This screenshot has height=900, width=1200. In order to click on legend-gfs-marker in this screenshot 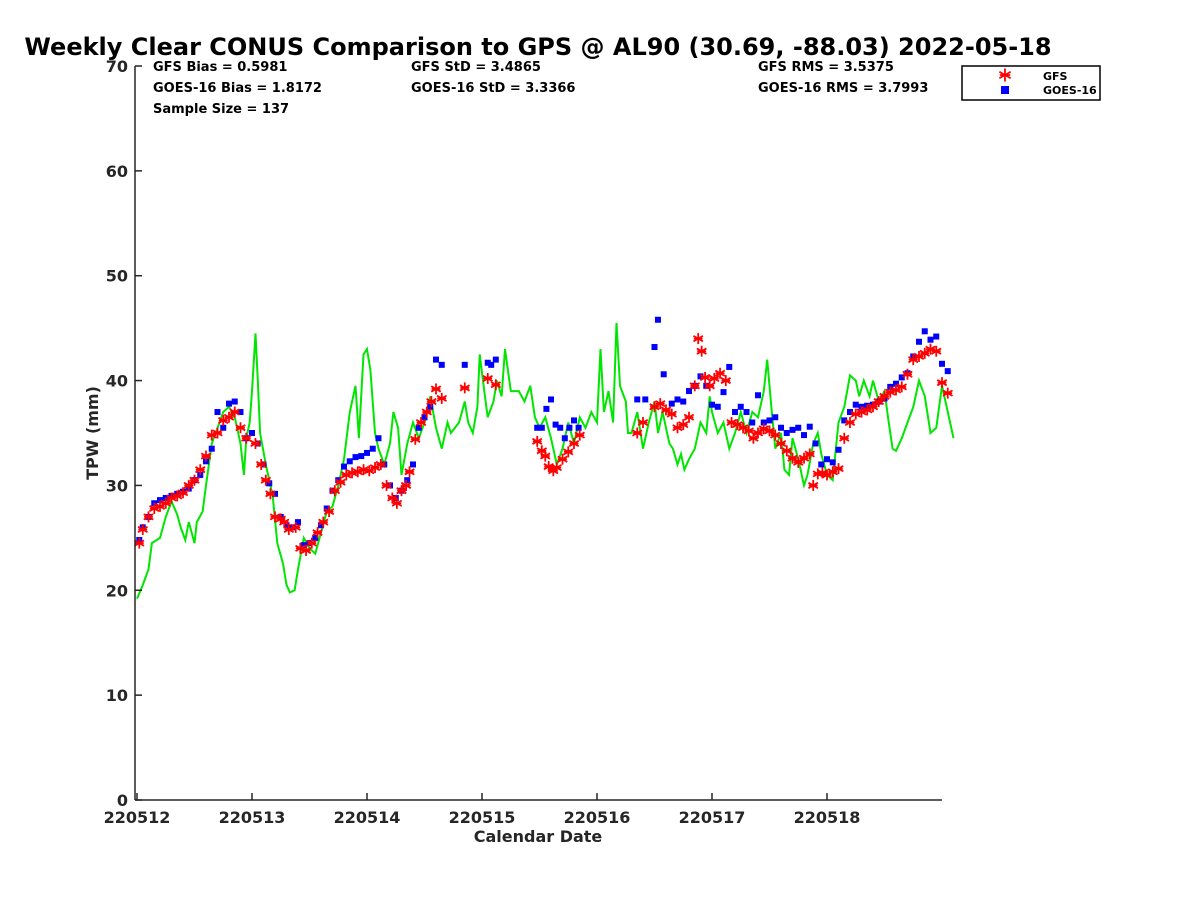, I will do `click(1005, 75)`.